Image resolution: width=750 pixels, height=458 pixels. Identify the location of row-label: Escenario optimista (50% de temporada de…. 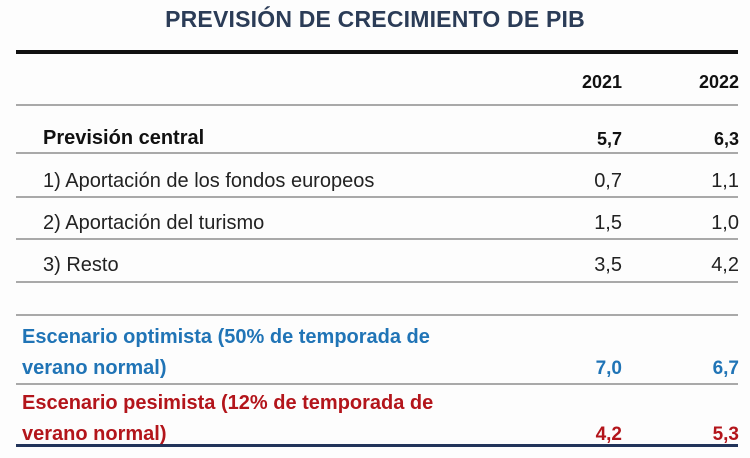
(226, 353).